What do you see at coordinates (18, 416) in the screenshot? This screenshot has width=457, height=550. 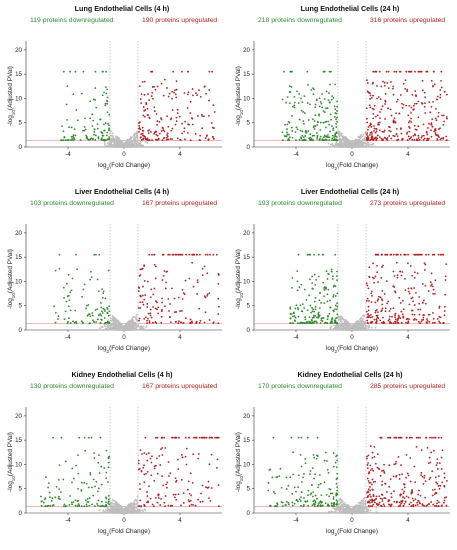 I see `y-tick-label: 20` at bounding box center [18, 416].